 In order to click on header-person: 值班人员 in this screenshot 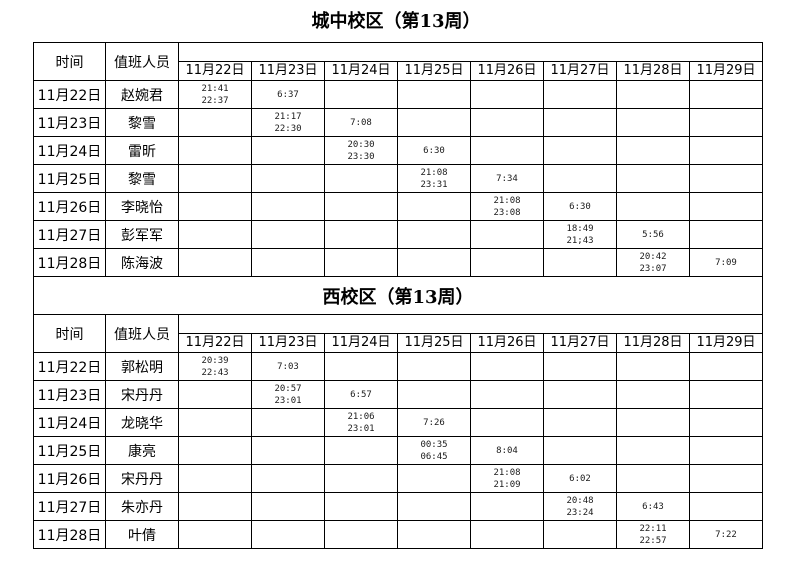, I will do `click(142, 61)`.